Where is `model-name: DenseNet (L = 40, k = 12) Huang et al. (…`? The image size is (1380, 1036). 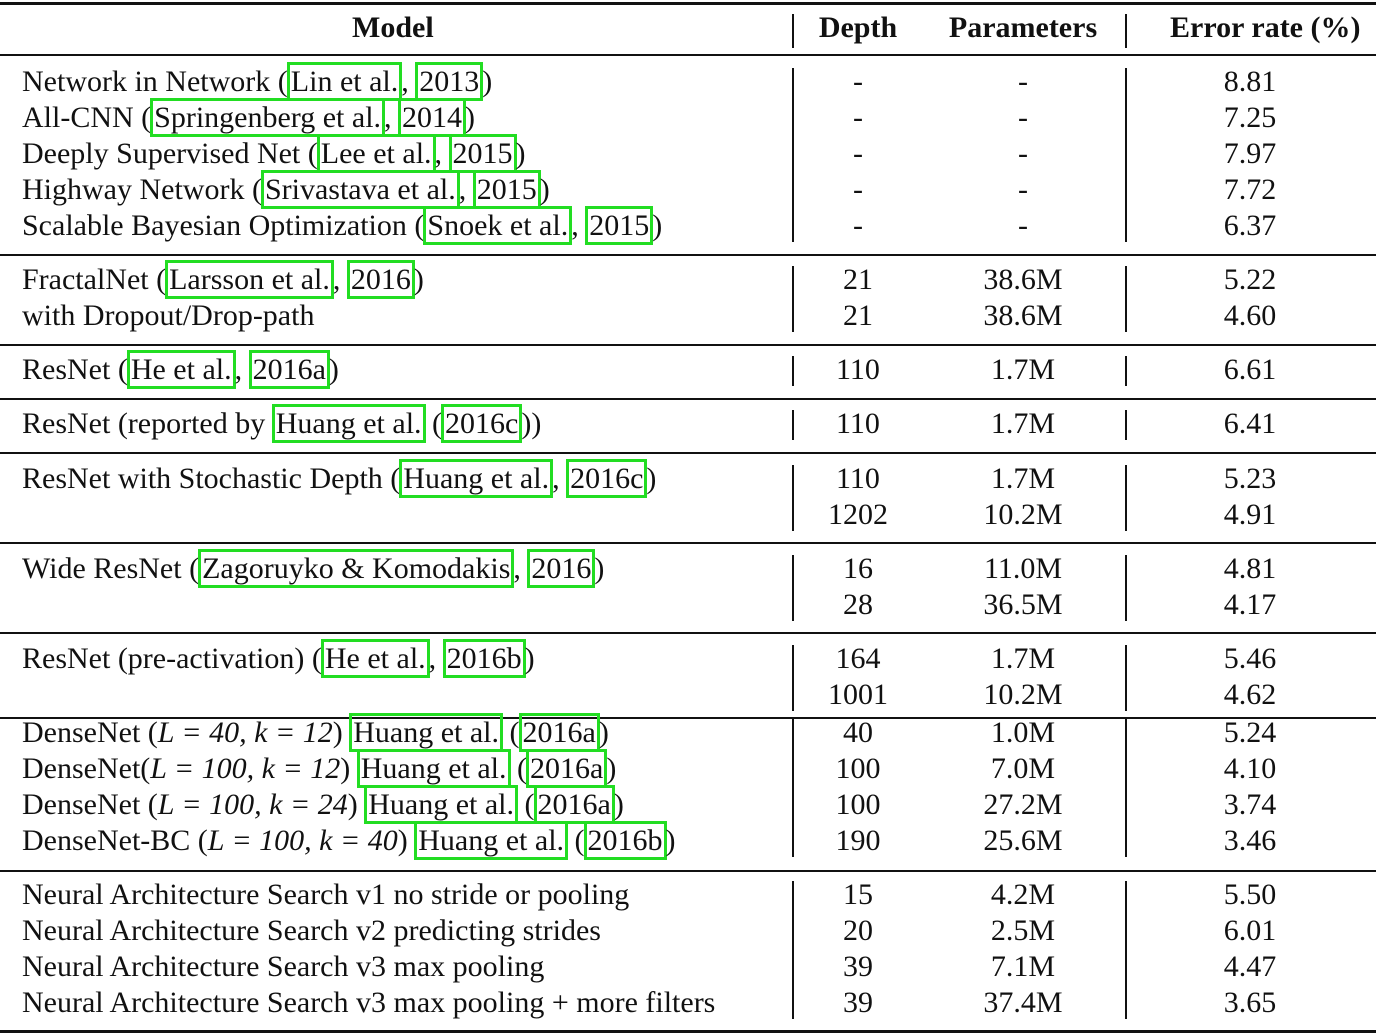
model-name: DenseNet (L = 40, k = 12) Huang et al. (… is located at coordinates (315, 732).